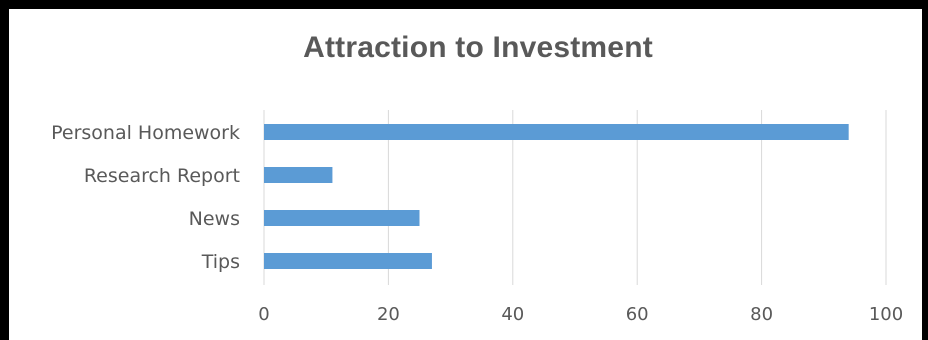  Describe the element at coordinates (580, 314) in the screenshot. I see `x-tick-labels: 0 20 40 60 80 100` at that location.